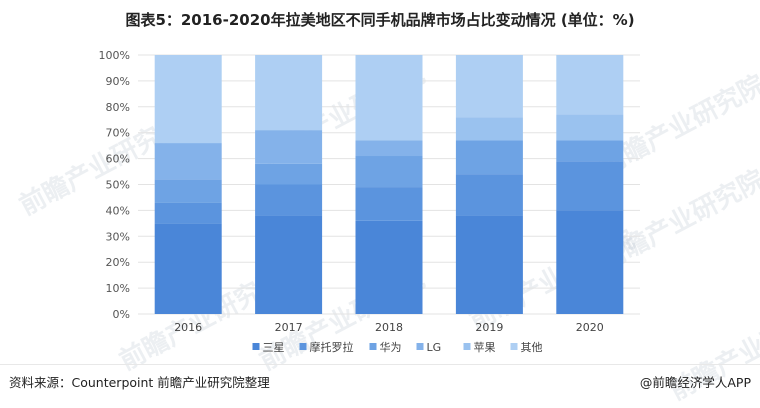  I want to click on bar-segment-2017-其他, so click(289, 93).